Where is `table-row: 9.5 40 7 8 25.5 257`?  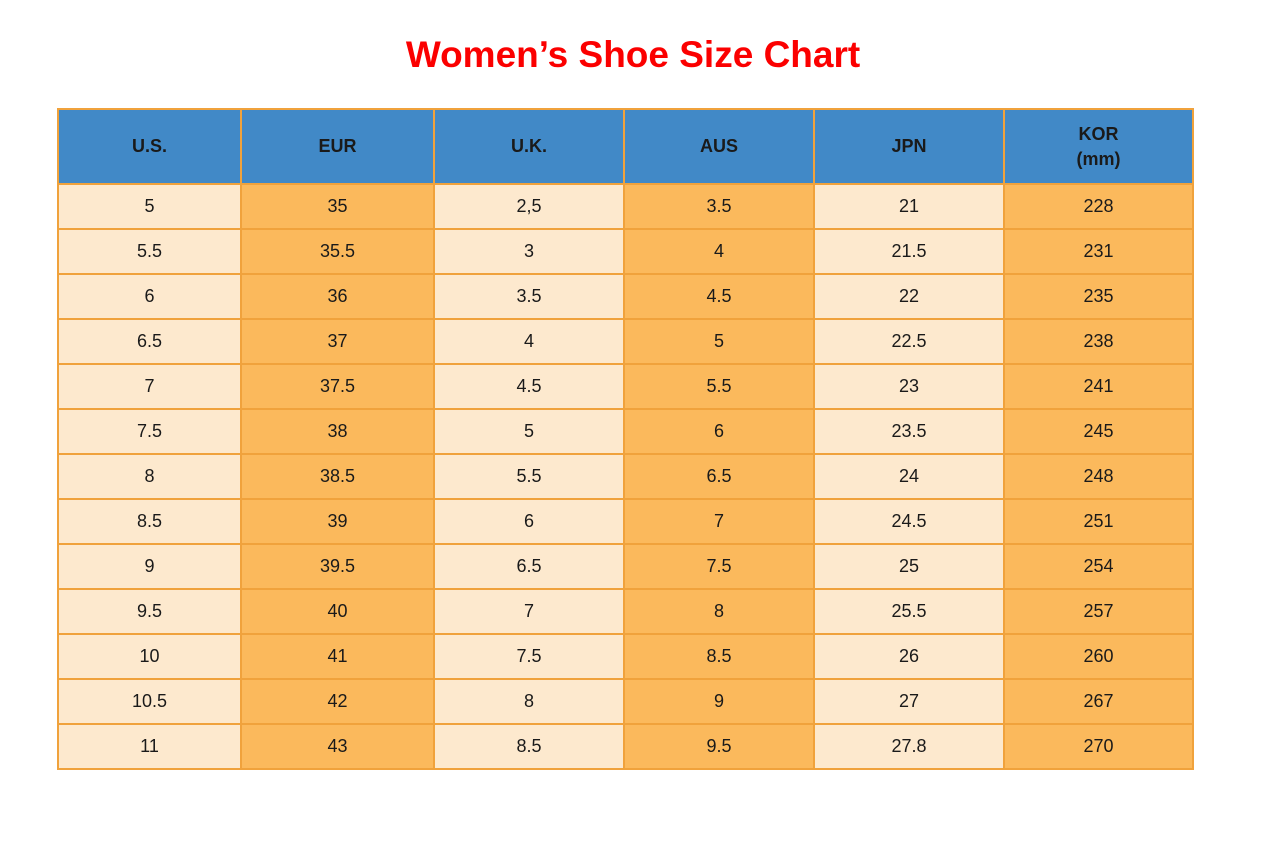 table-row: 9.5 40 7 8 25.5 257 is located at coordinates (625, 611).